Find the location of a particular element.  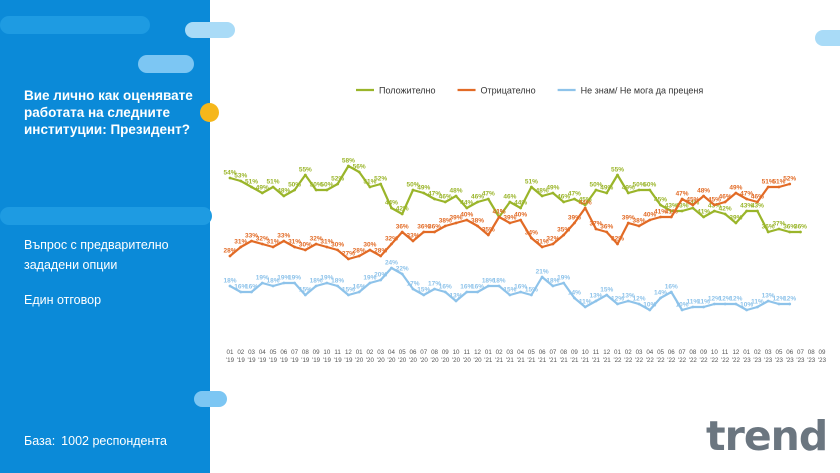

x-tick-label: 08 is located at coordinates (811, 352).